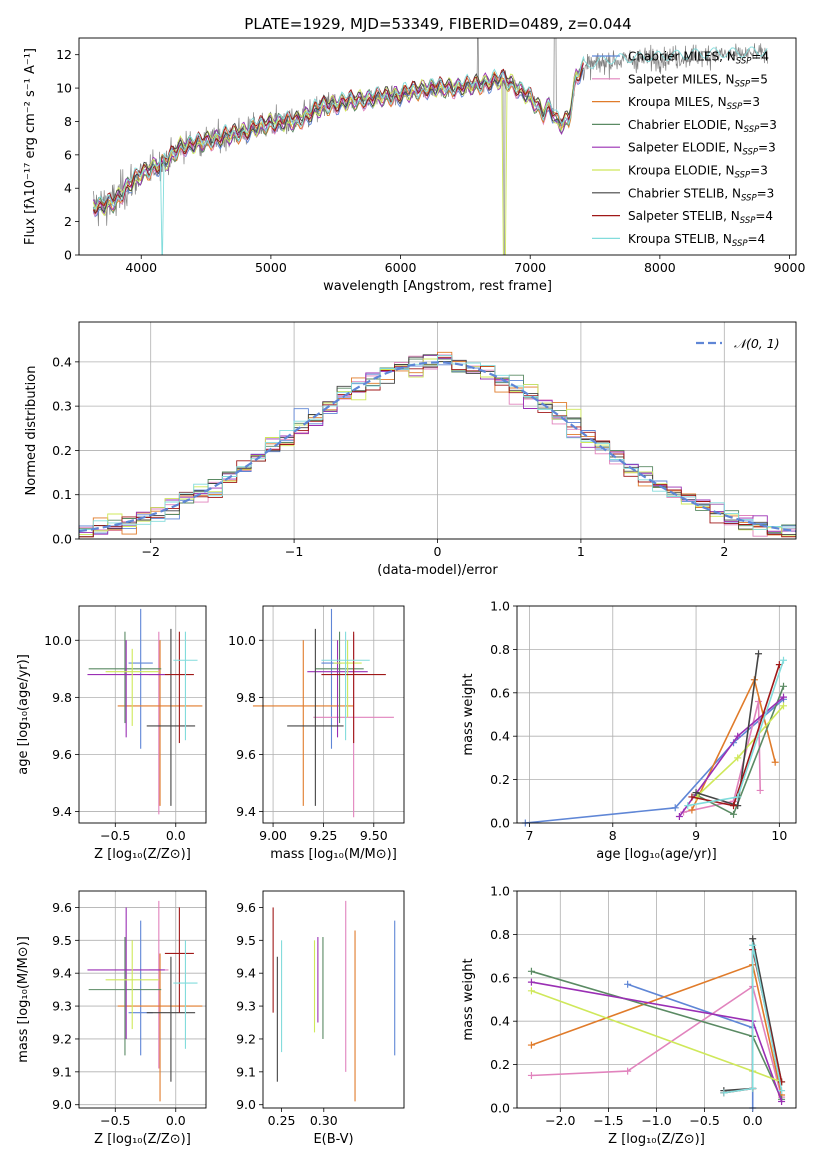  I want to click on mass-vs-EBV-panel: 0.25 0.30 9.0 9.1 9.2 9.3 9.4 9.5 9.6 E(B-V), so click(320, 1018).